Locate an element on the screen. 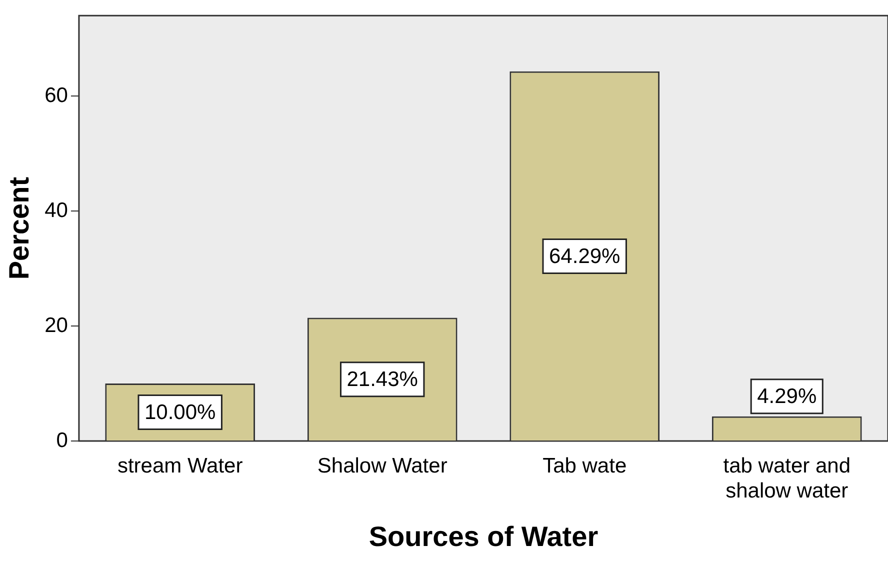 This screenshot has height=565, width=888. data-label: 64.29% is located at coordinates (584, 256).